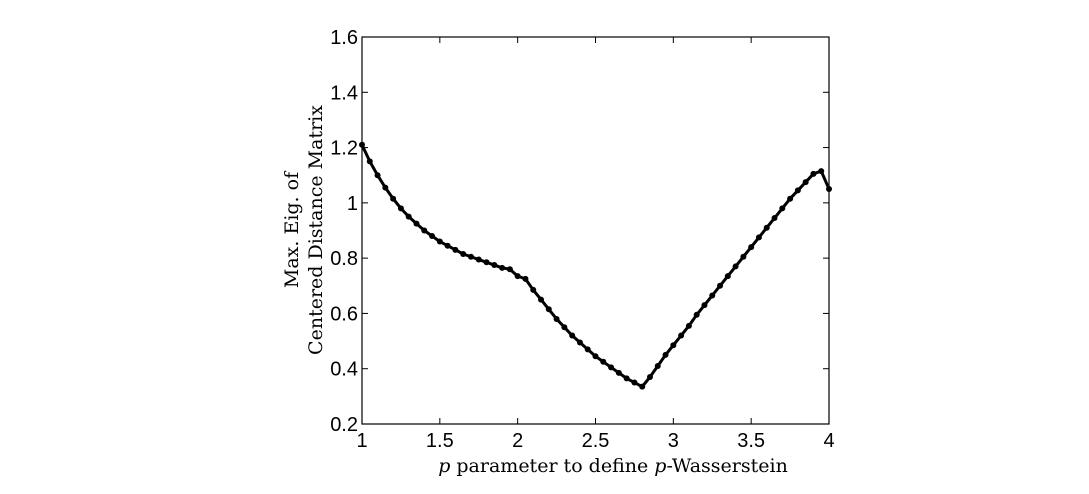 This screenshot has width=1089, height=494. What do you see at coordinates (517, 441) in the screenshot?
I see `x-tick-label: 2` at bounding box center [517, 441].